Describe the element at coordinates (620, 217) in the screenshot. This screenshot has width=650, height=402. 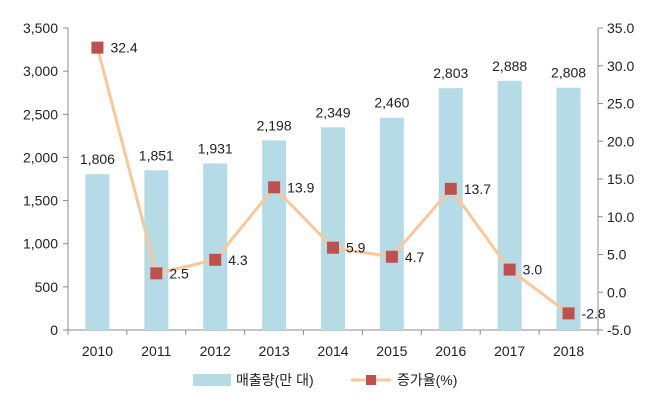
I see `right-tick-label: 10.0` at that location.